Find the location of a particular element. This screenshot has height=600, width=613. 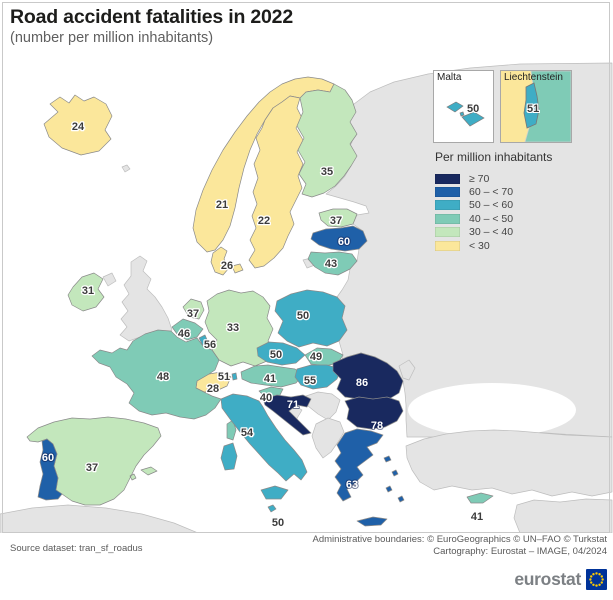

eurostat-logo: eurostat is located at coordinates (560, 579).